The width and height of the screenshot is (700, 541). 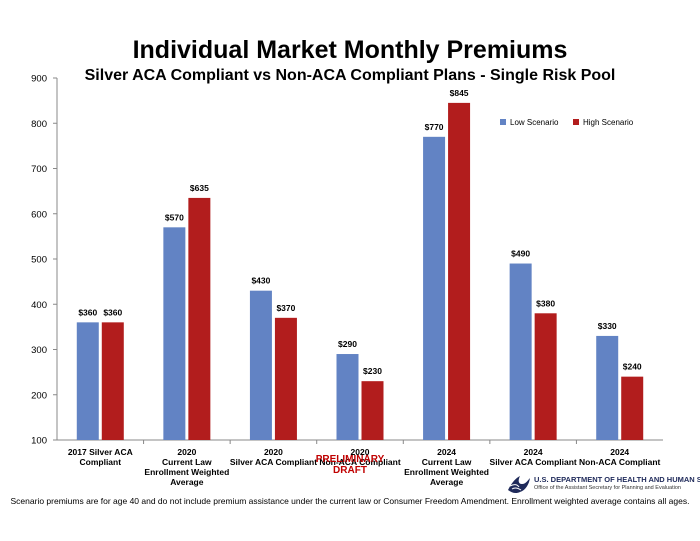 What do you see at coordinates (174, 217) in the screenshot?
I see `data-label: $570` at bounding box center [174, 217].